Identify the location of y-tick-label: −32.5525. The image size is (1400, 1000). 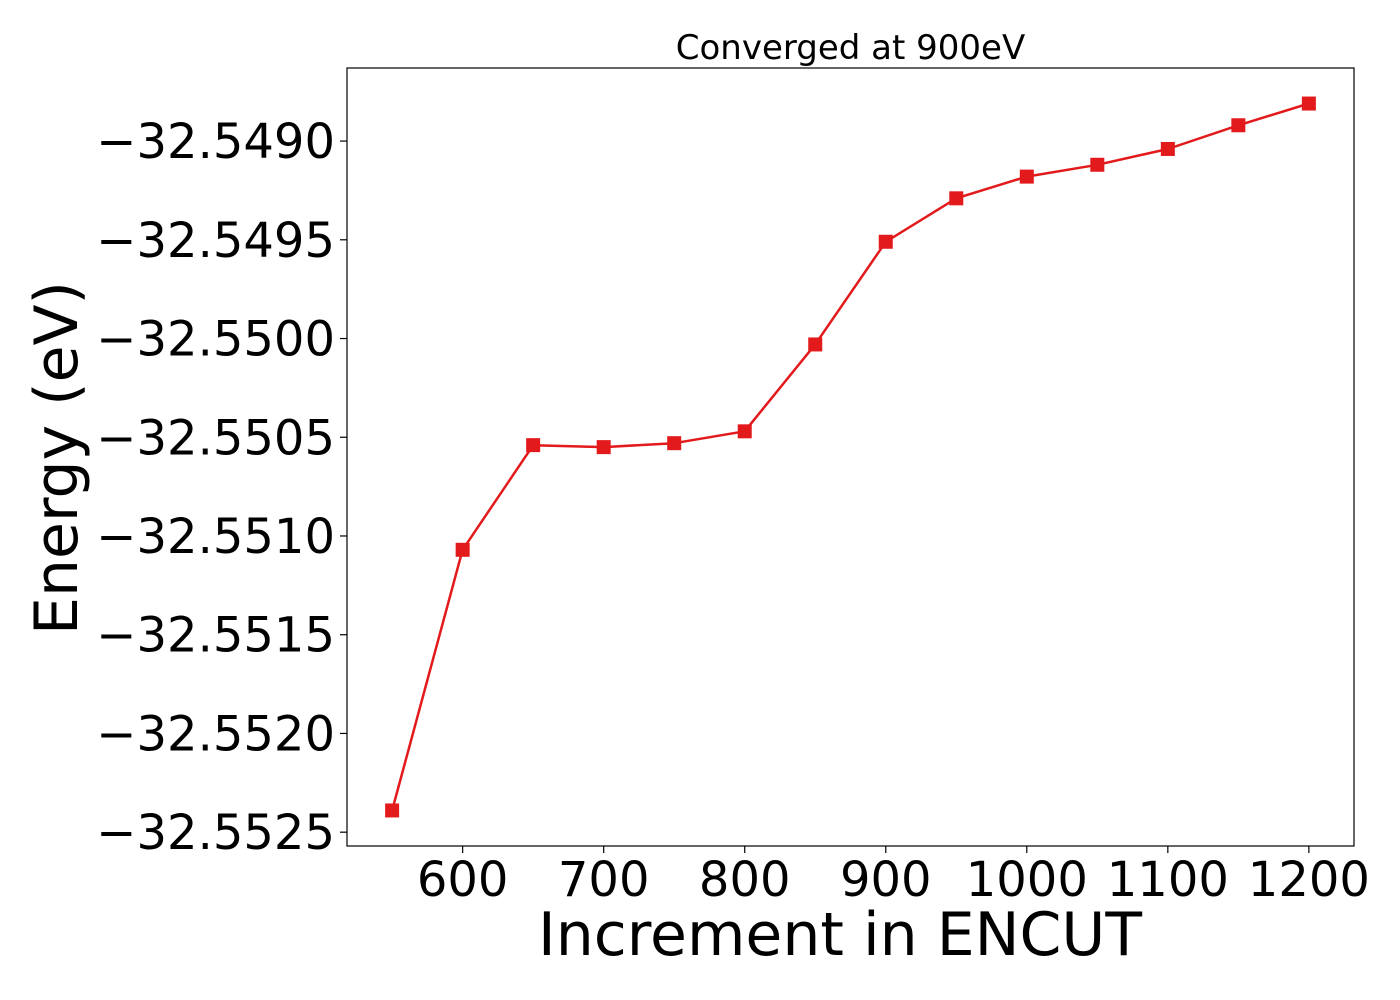
(215, 833).